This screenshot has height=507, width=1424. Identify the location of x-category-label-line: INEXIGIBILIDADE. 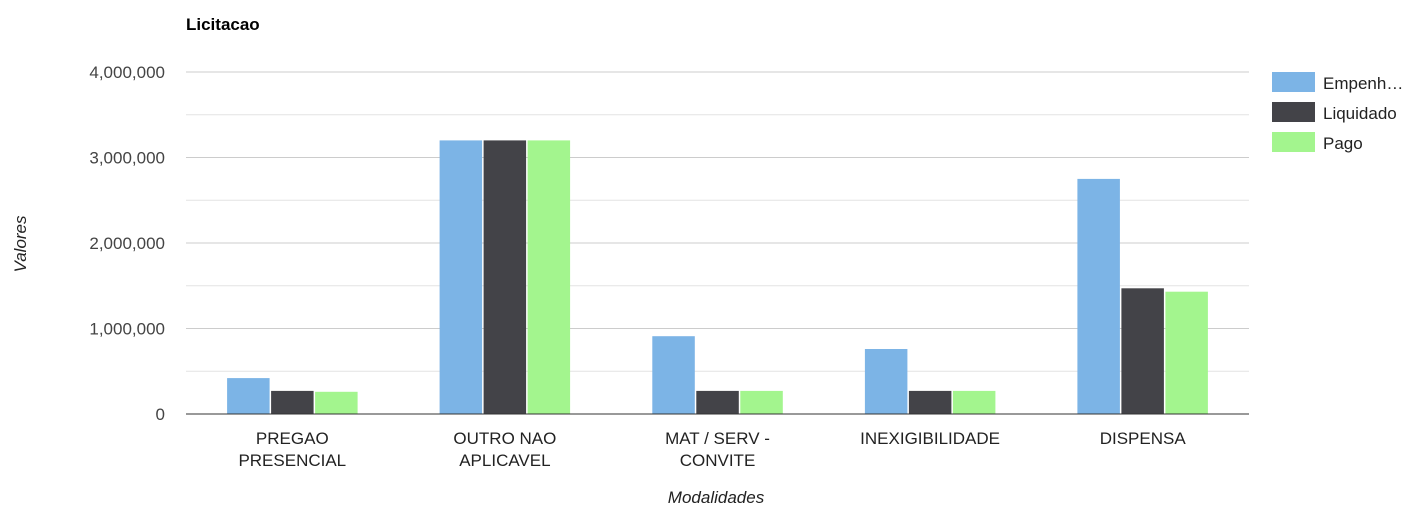
(930, 438).